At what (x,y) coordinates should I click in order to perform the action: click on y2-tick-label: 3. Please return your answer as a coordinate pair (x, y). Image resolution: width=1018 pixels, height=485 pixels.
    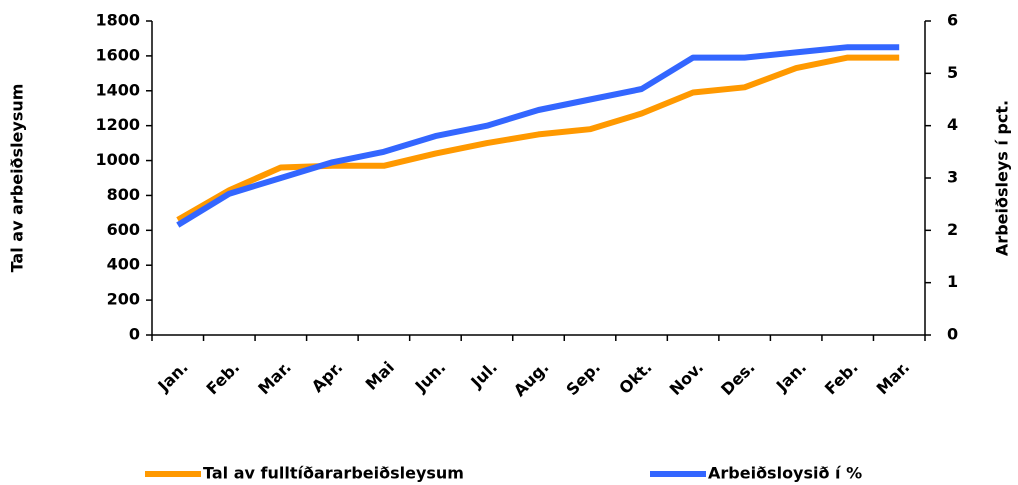
    Looking at the image, I should click on (952, 177).